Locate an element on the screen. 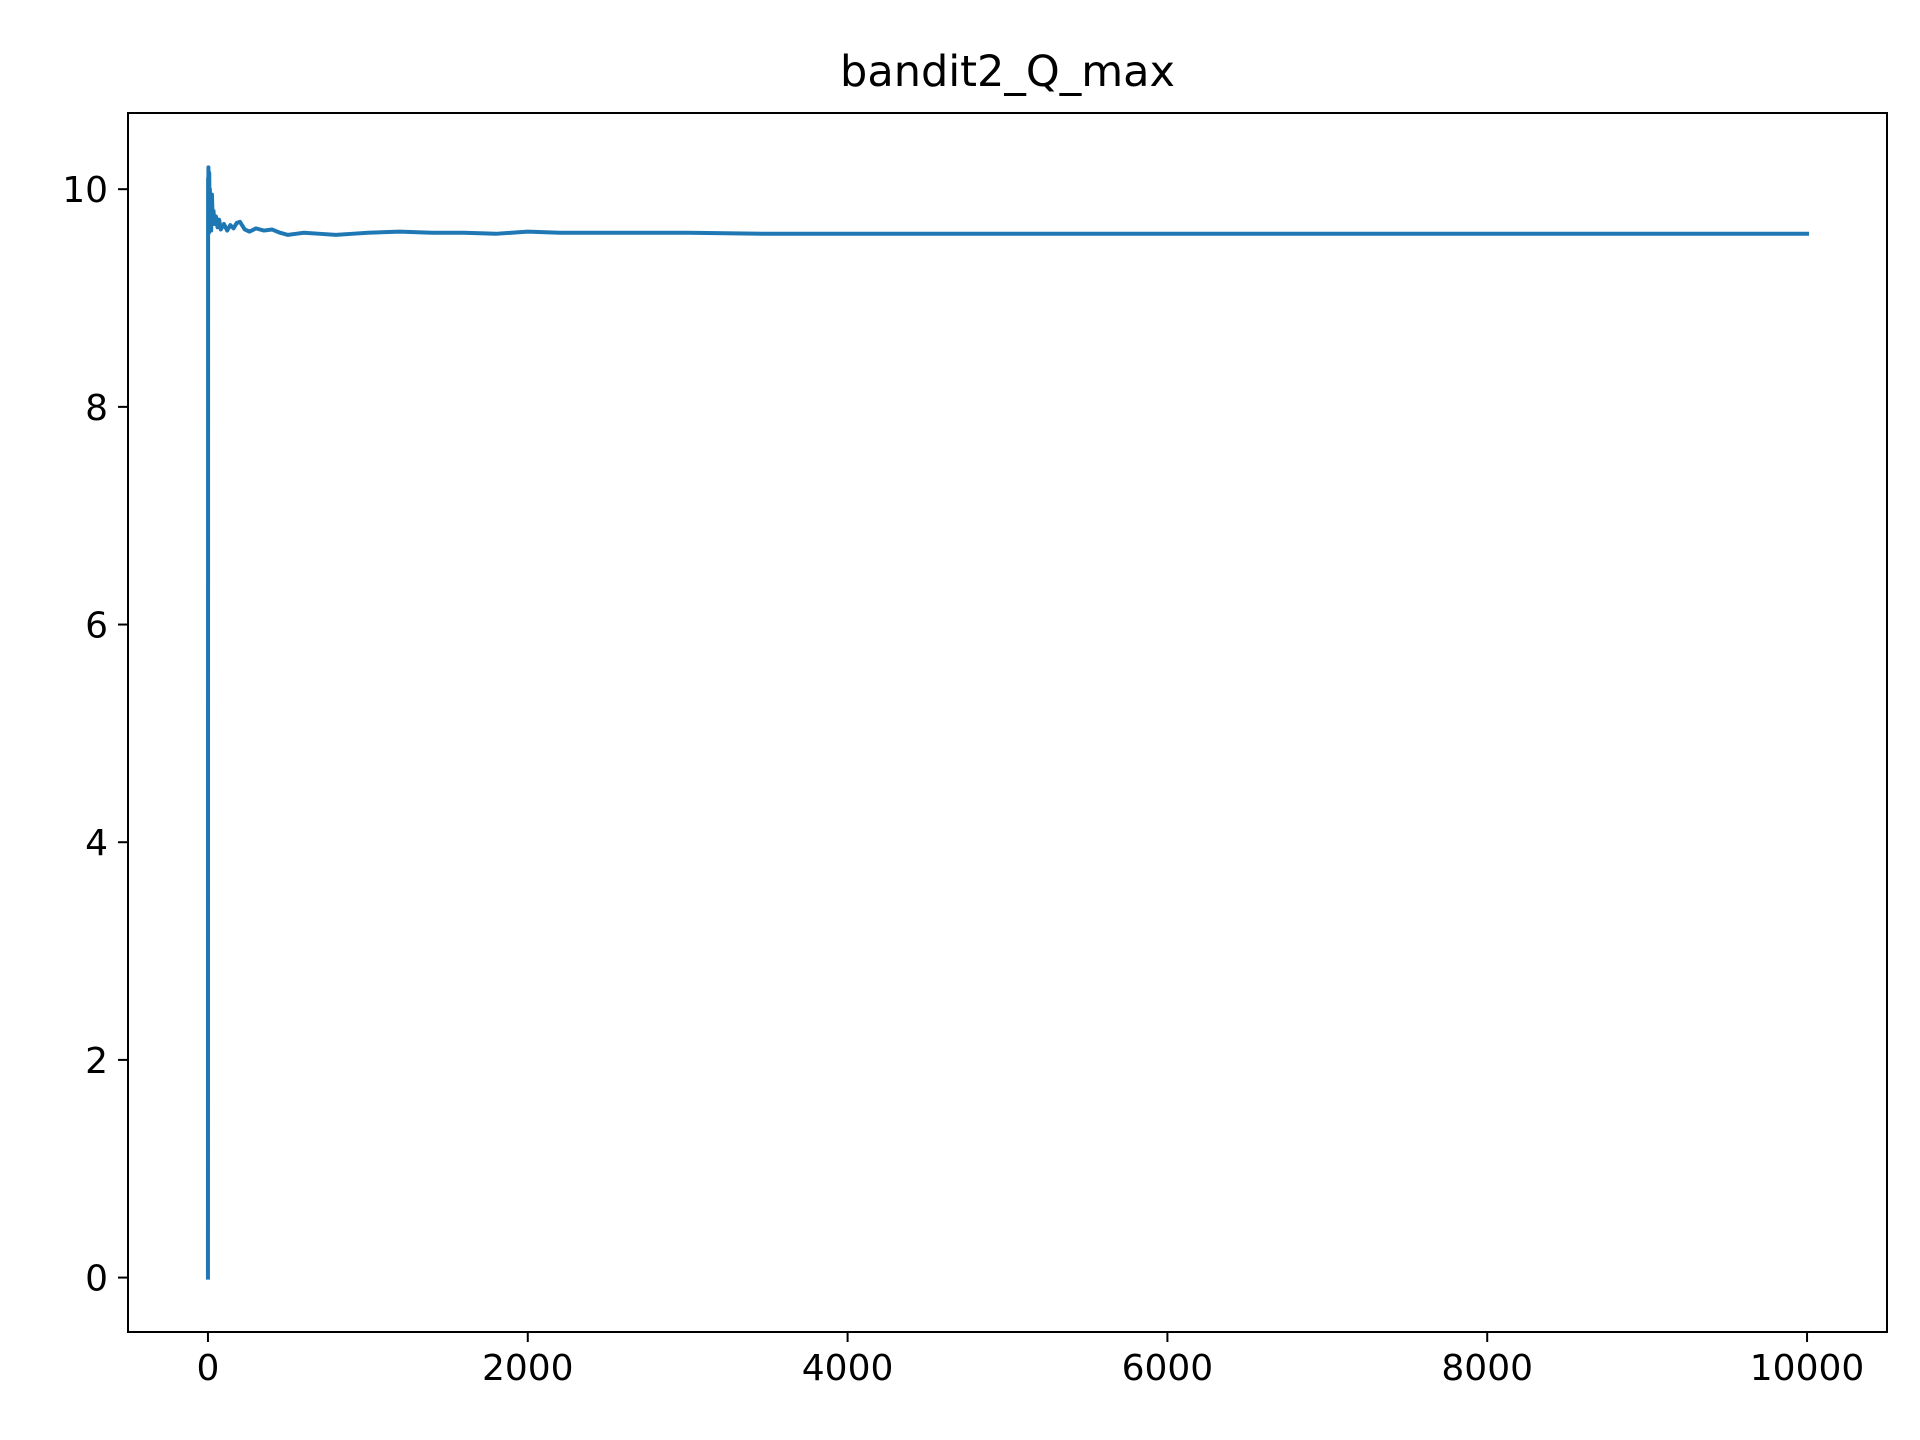  x-tick-label: 10000 is located at coordinates (1807, 1368).